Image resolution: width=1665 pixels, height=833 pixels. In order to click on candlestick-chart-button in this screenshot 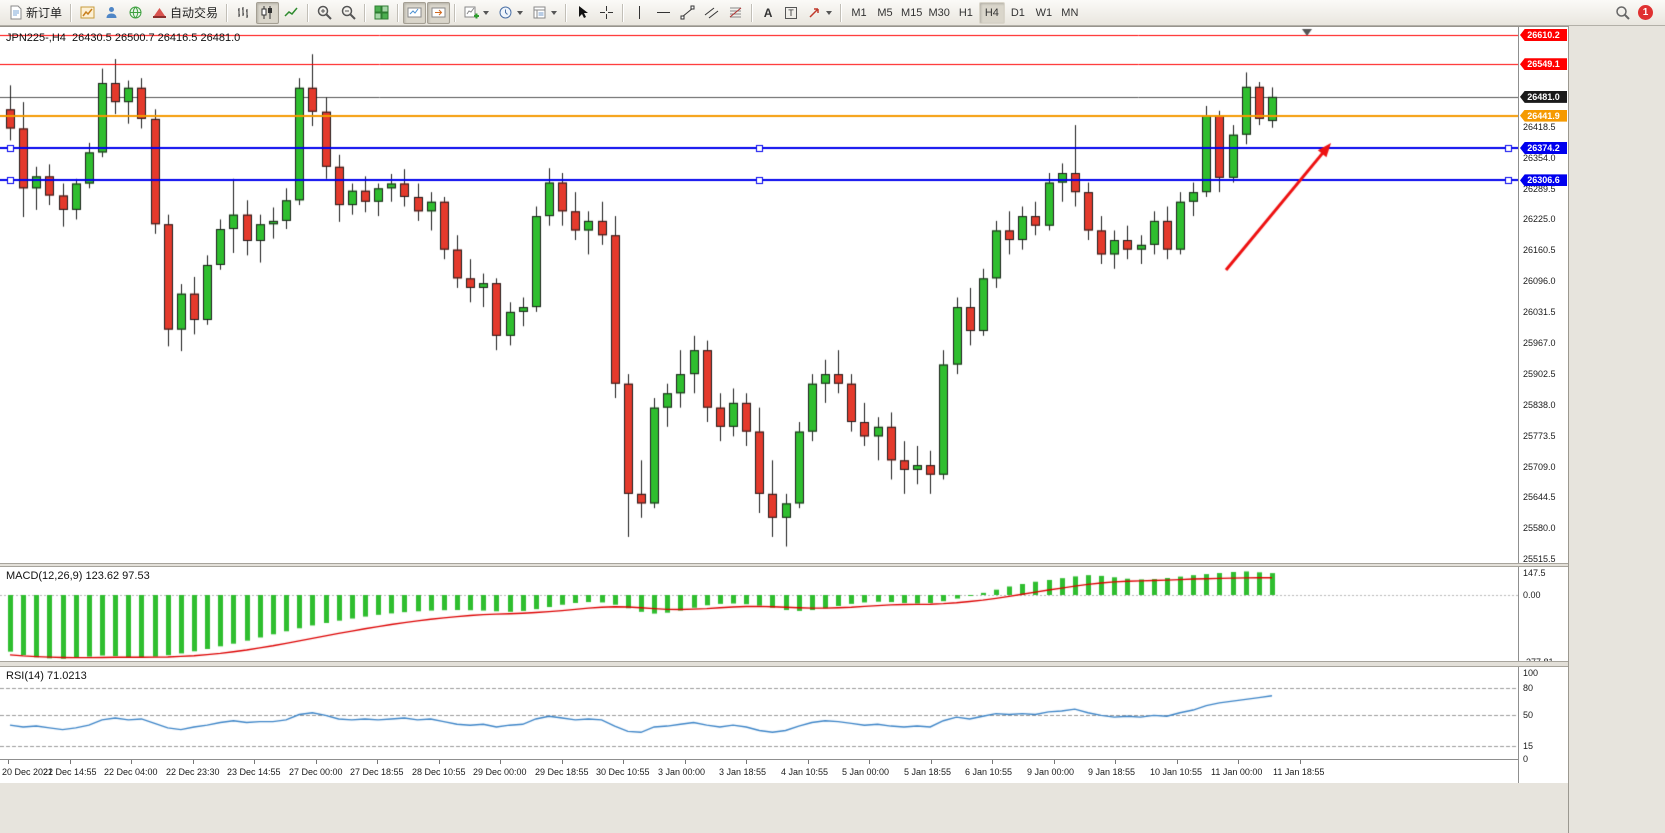, I will do `click(268, 12)`.